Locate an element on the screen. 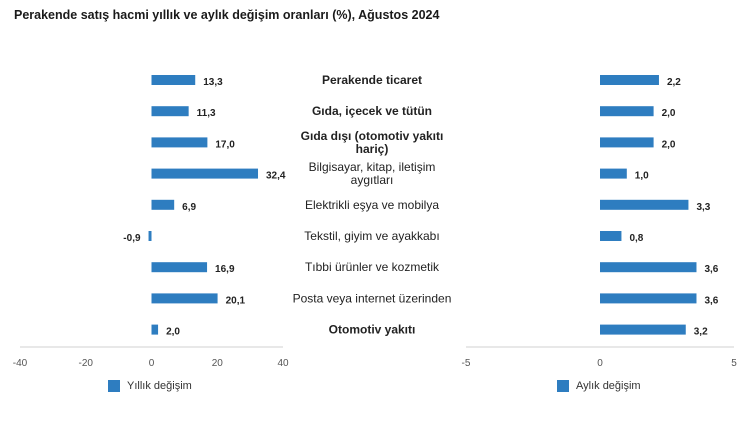  legend-monthly: Aylık değişim is located at coordinates (599, 386).